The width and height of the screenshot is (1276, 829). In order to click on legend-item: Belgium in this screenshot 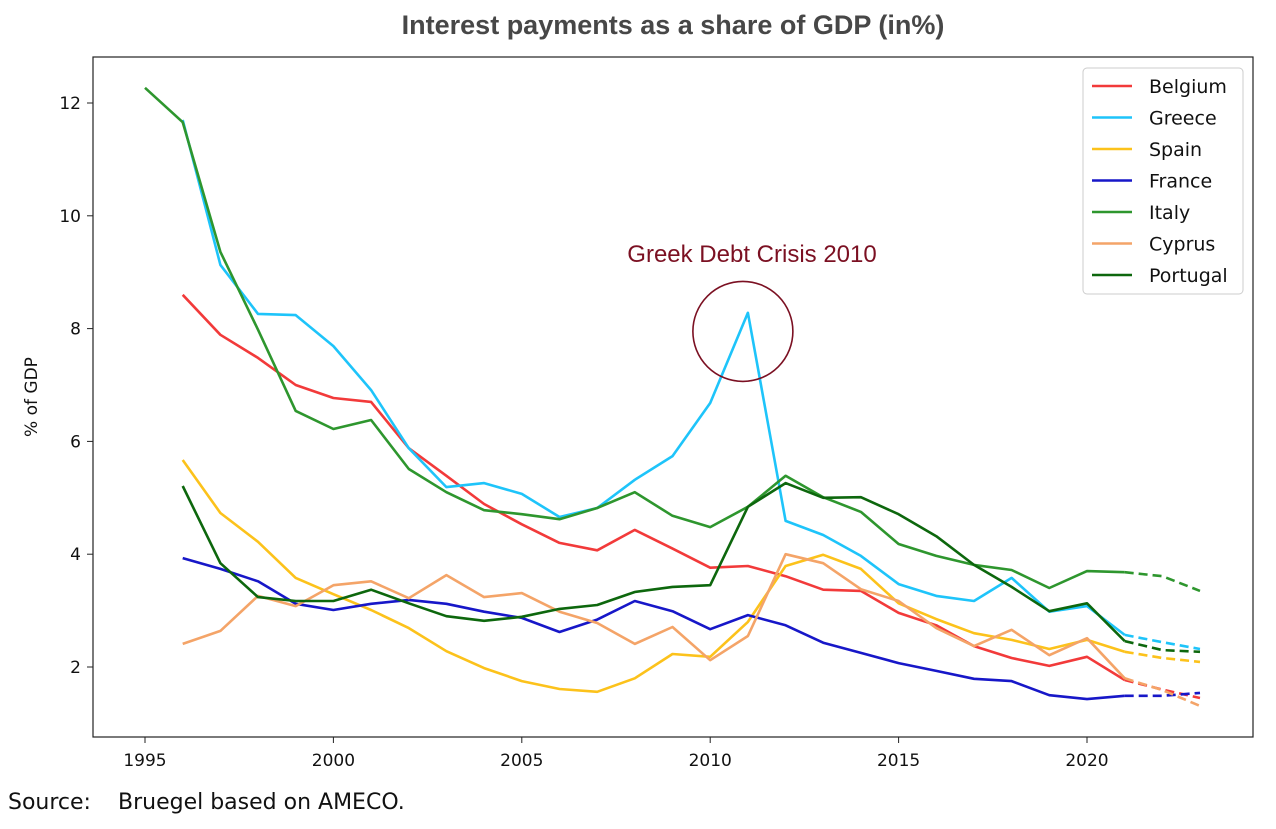, I will do `click(1159, 87)`.